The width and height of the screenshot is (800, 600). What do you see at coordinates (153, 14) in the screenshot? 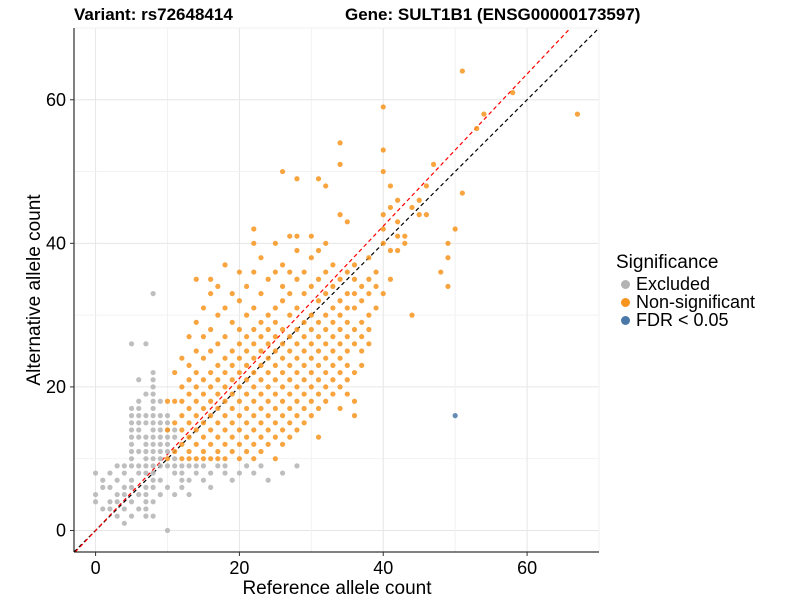
I see `chart-title-variant: Variant: rs72648414` at bounding box center [153, 14].